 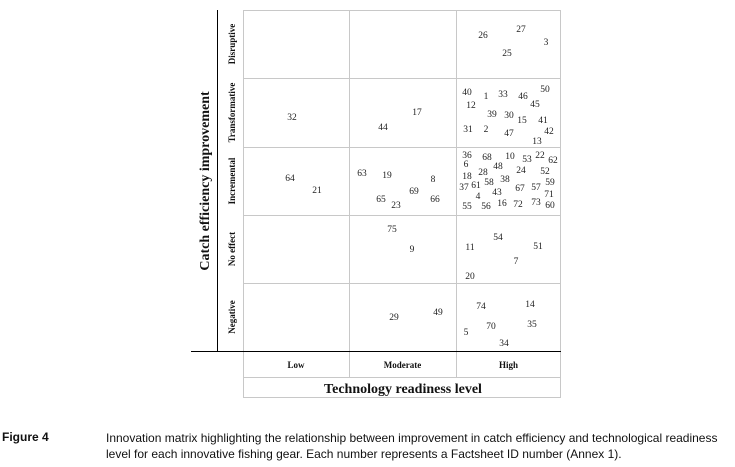 What do you see at coordinates (507, 54) in the screenshot?
I see `factsheet-id-point: 25` at bounding box center [507, 54].